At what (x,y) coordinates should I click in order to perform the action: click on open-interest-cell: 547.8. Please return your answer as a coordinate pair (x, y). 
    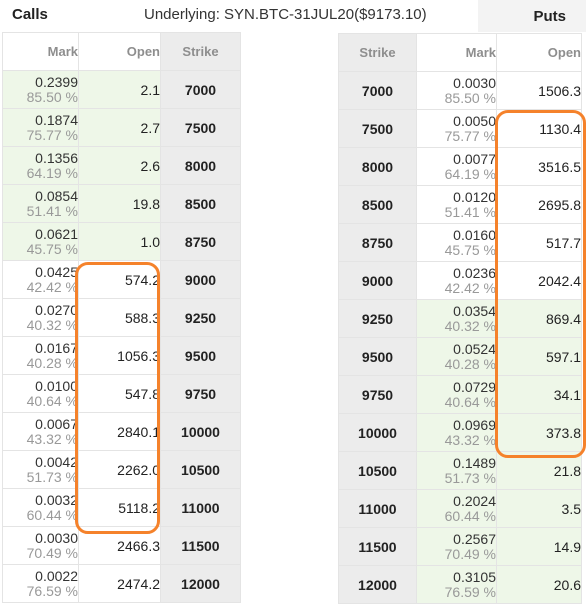
    Looking at the image, I should click on (119, 393).